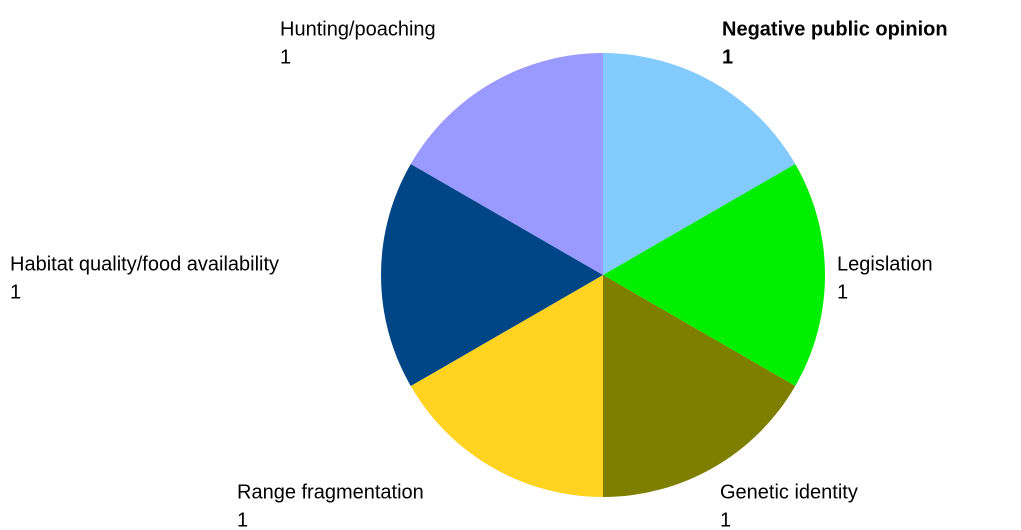 The width and height of the screenshot is (1021, 530). Describe the element at coordinates (789, 492) in the screenshot. I see `slice-label: Genetic identity` at that location.